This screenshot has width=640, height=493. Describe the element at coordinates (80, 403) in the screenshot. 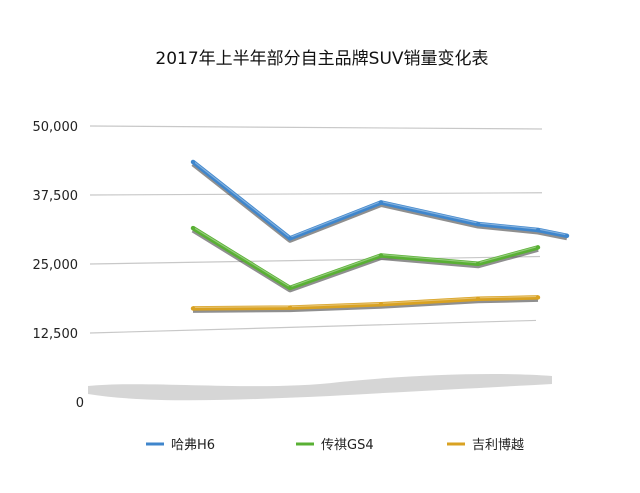

I see `y-tick-label-0: 0` at that location.